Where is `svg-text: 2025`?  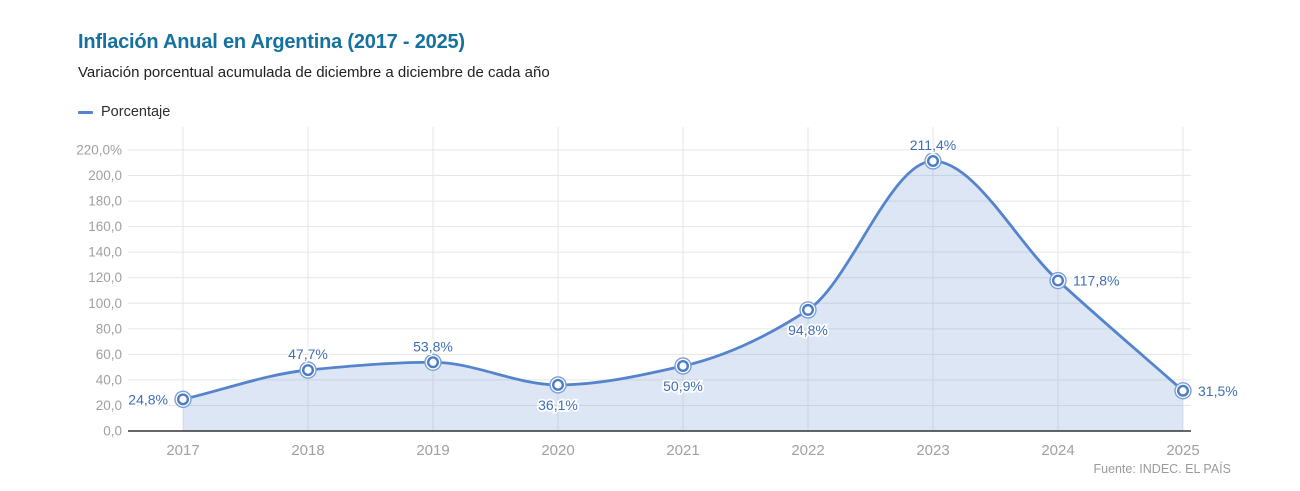
svg-text: 2025 is located at coordinates (1182, 450).